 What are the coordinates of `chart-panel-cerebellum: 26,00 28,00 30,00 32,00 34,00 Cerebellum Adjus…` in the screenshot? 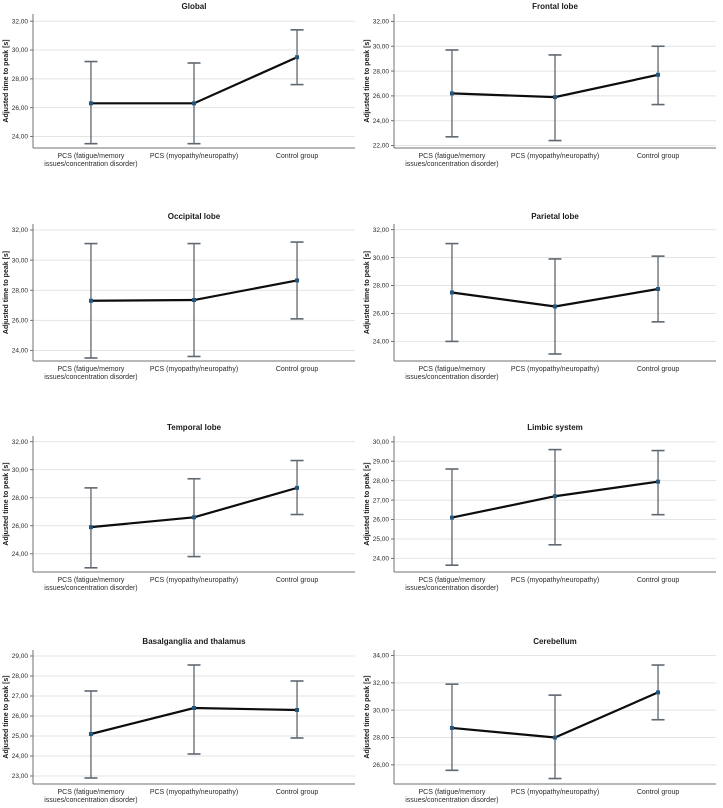 It's located at (542, 706).